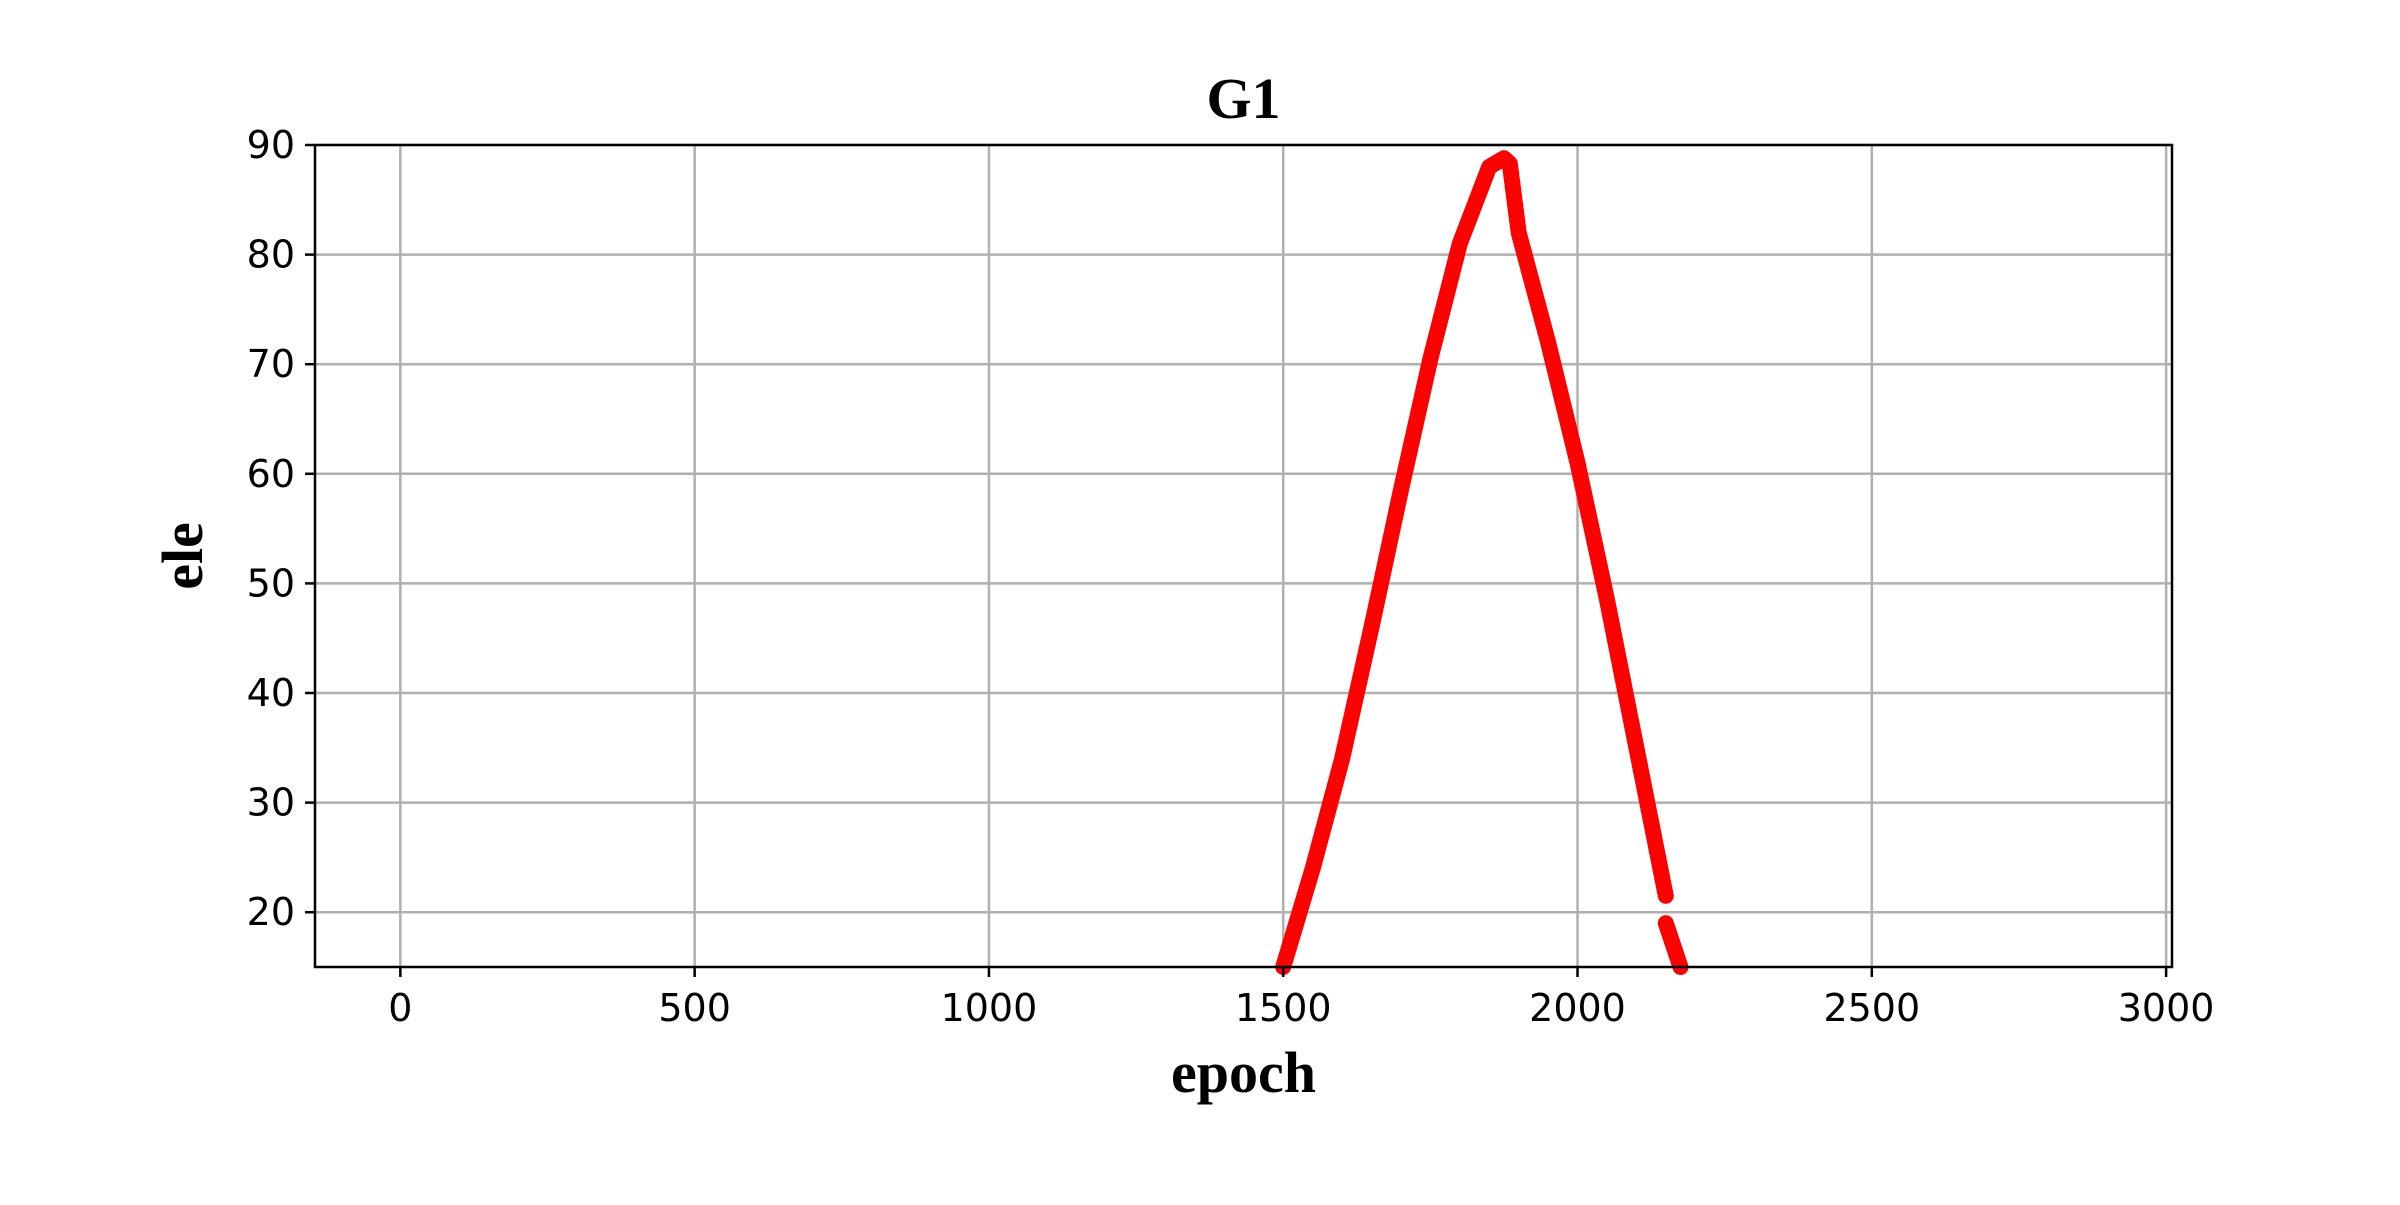 The width and height of the screenshot is (2400, 1205). Describe the element at coordinates (271, 693) in the screenshot. I see `y-tick-label: 40` at that location.